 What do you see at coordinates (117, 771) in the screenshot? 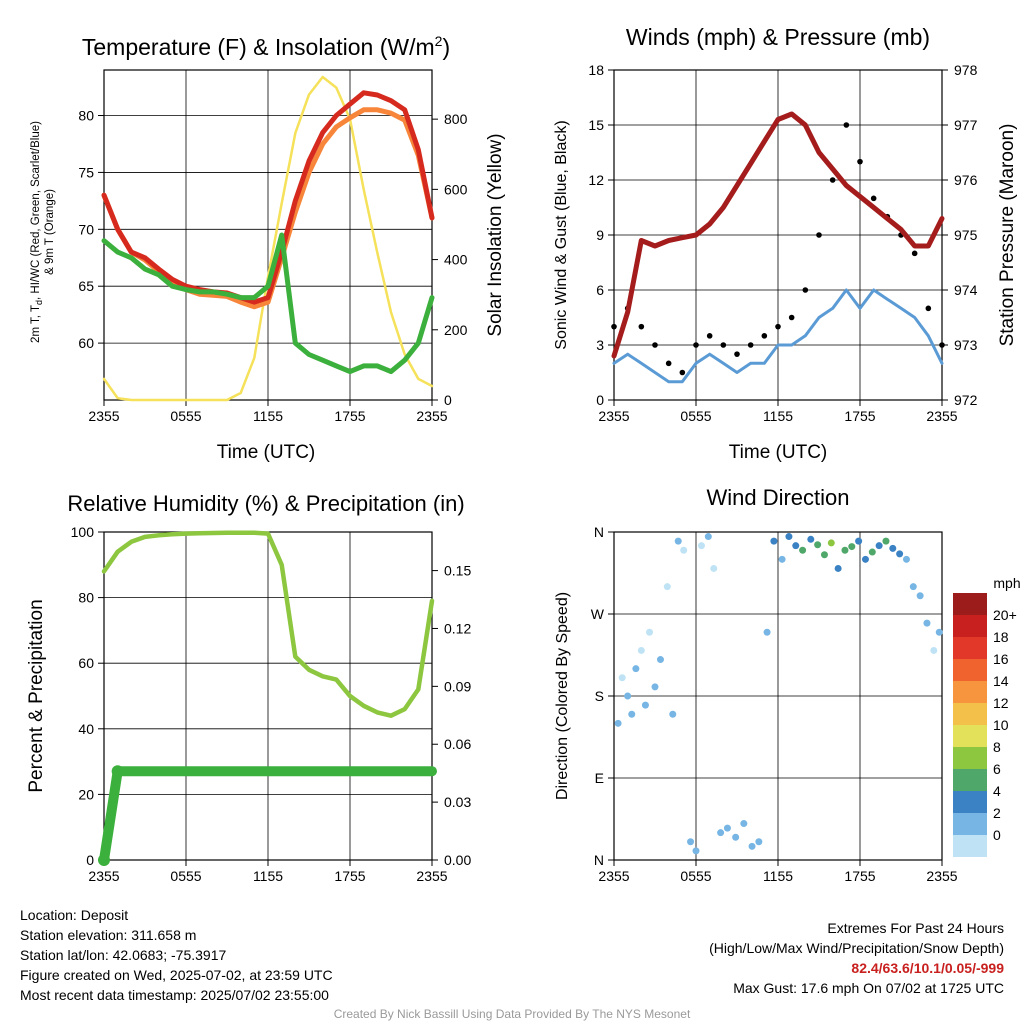
I see `precip-point` at bounding box center [117, 771].